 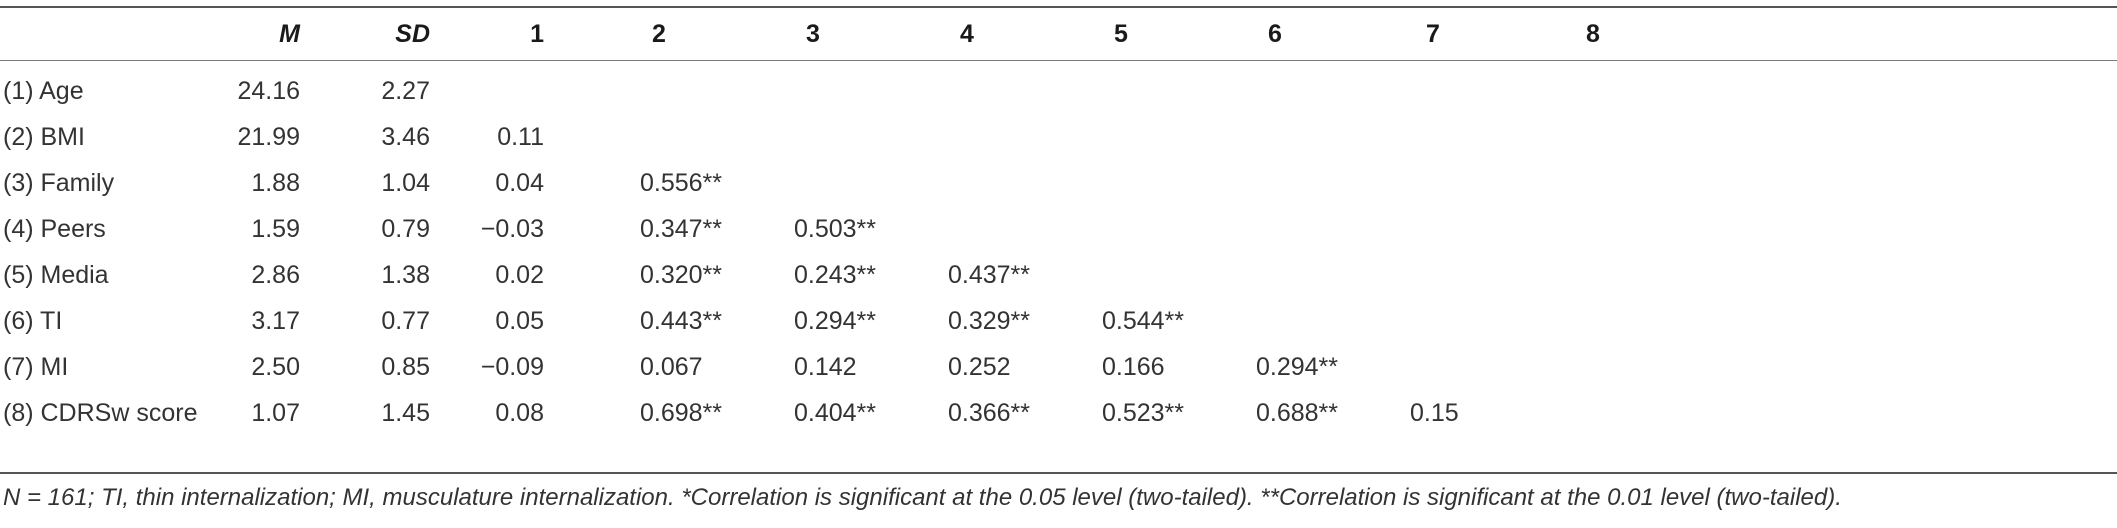 I want to click on table-top-rule, so click(x=1058, y=7).